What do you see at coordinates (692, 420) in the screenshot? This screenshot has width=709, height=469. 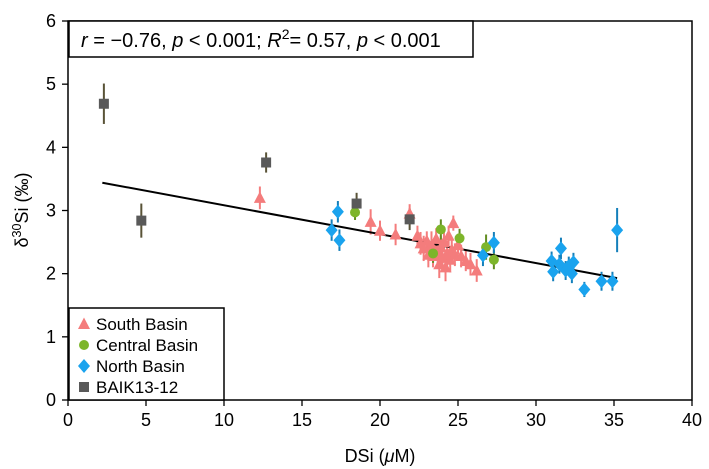 I see `x-tick-label: 40` at bounding box center [692, 420].